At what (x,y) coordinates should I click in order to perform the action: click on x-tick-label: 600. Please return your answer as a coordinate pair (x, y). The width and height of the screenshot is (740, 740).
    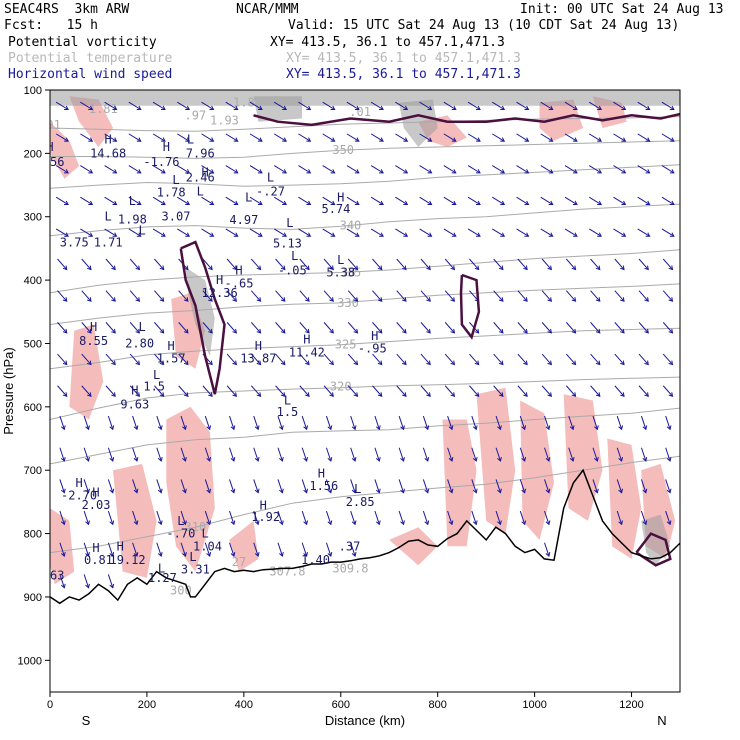
    Looking at the image, I should click on (341, 705).